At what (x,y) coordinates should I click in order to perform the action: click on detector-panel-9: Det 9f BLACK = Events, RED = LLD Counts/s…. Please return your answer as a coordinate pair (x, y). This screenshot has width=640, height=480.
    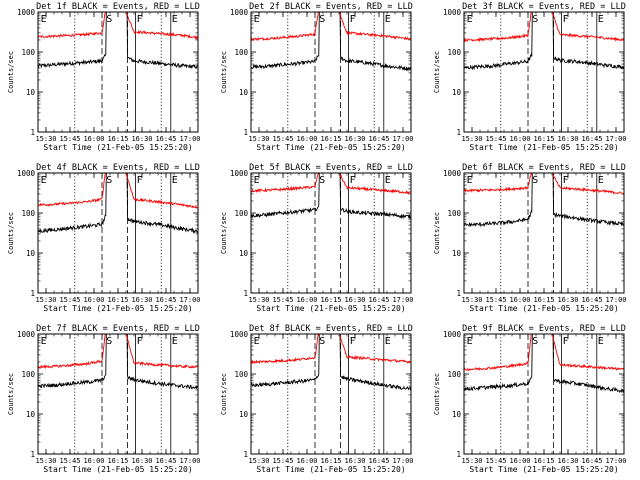
    Looking at the image, I should click on (530, 399).